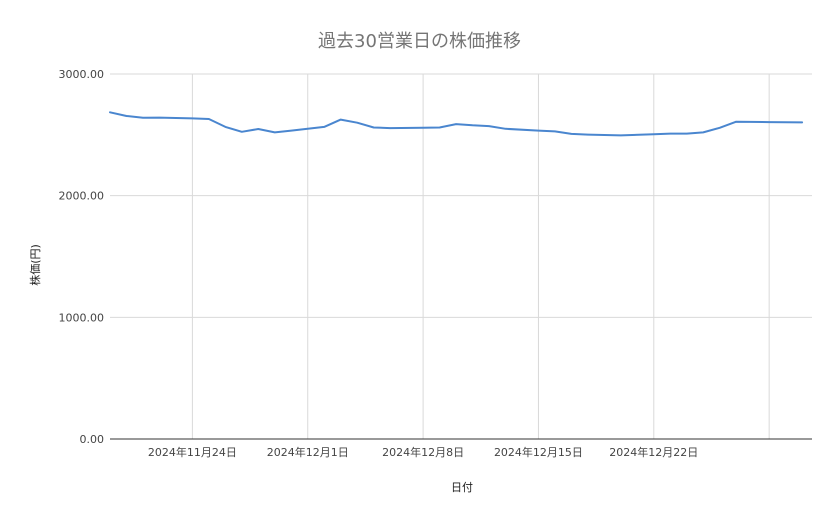 Image resolution: width=839 pixels, height=519 pixels. I want to click on x-axis-title: 日付, so click(462, 487).